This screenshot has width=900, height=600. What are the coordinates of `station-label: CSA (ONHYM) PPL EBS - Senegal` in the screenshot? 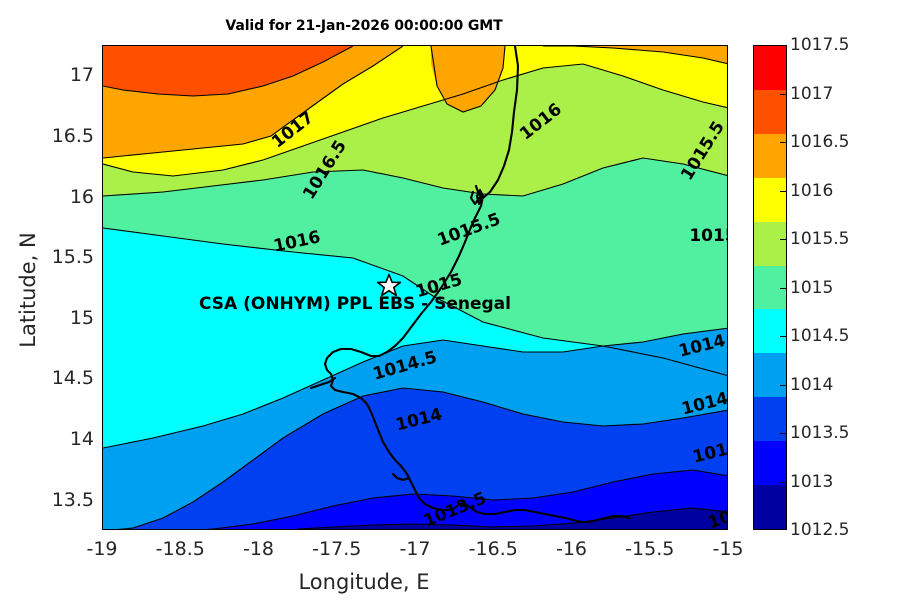 It's located at (355, 304).